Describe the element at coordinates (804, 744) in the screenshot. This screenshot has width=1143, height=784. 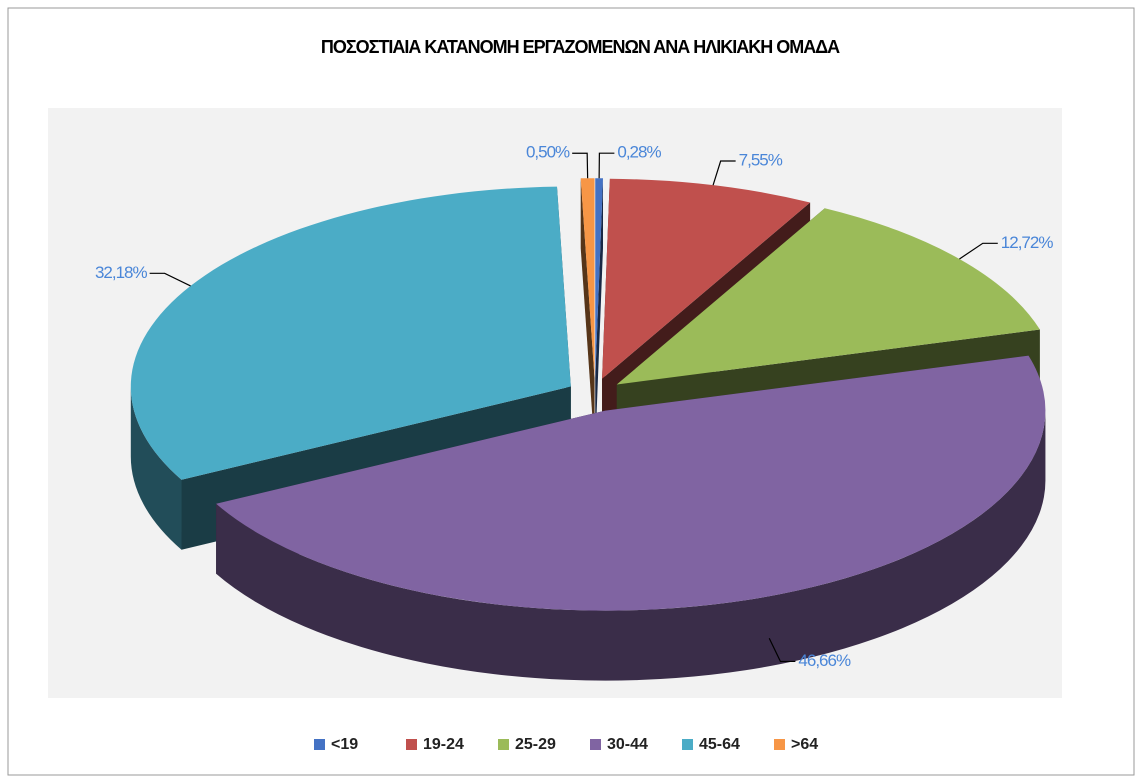
I see `legend-label: >64` at that location.